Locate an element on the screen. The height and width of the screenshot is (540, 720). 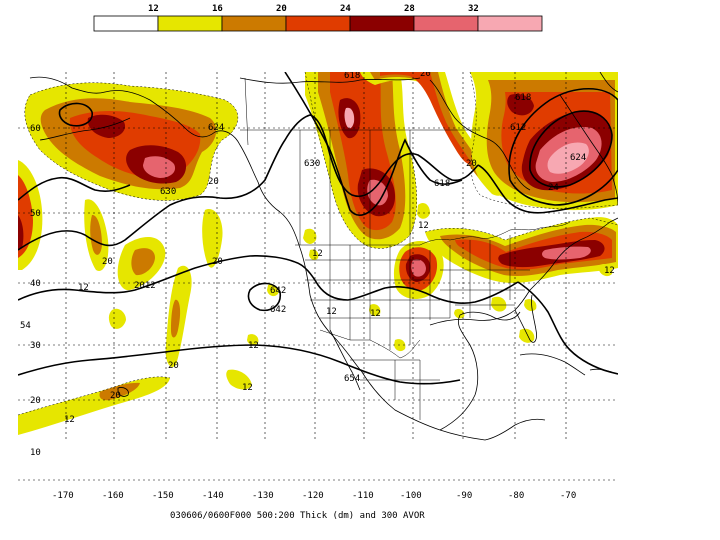
border-alaska-canada is located at coordinates (246, 111).